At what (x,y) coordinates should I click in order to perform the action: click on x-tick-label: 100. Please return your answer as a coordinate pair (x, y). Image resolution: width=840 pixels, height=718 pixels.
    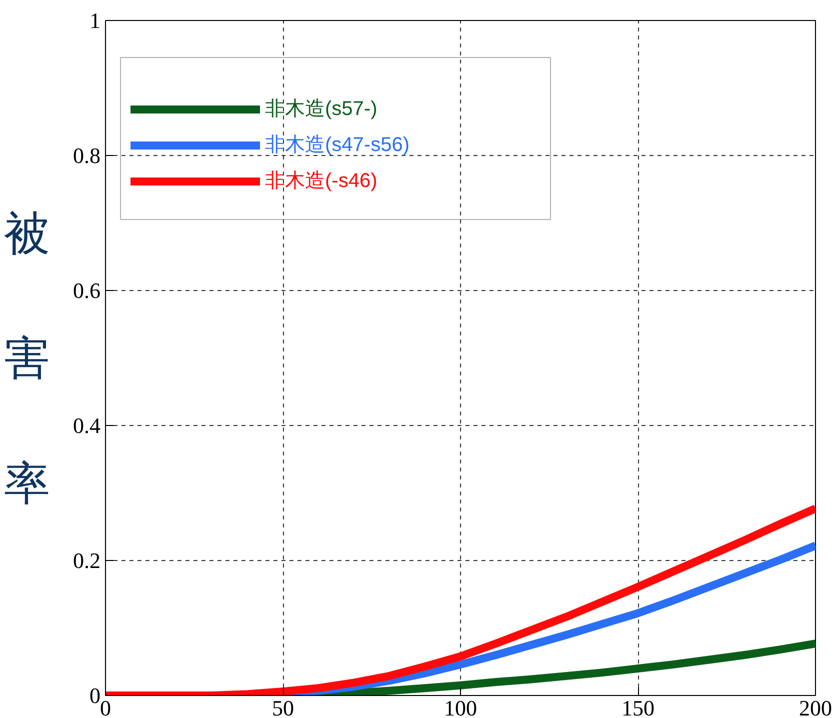
    Looking at the image, I should click on (460, 707).